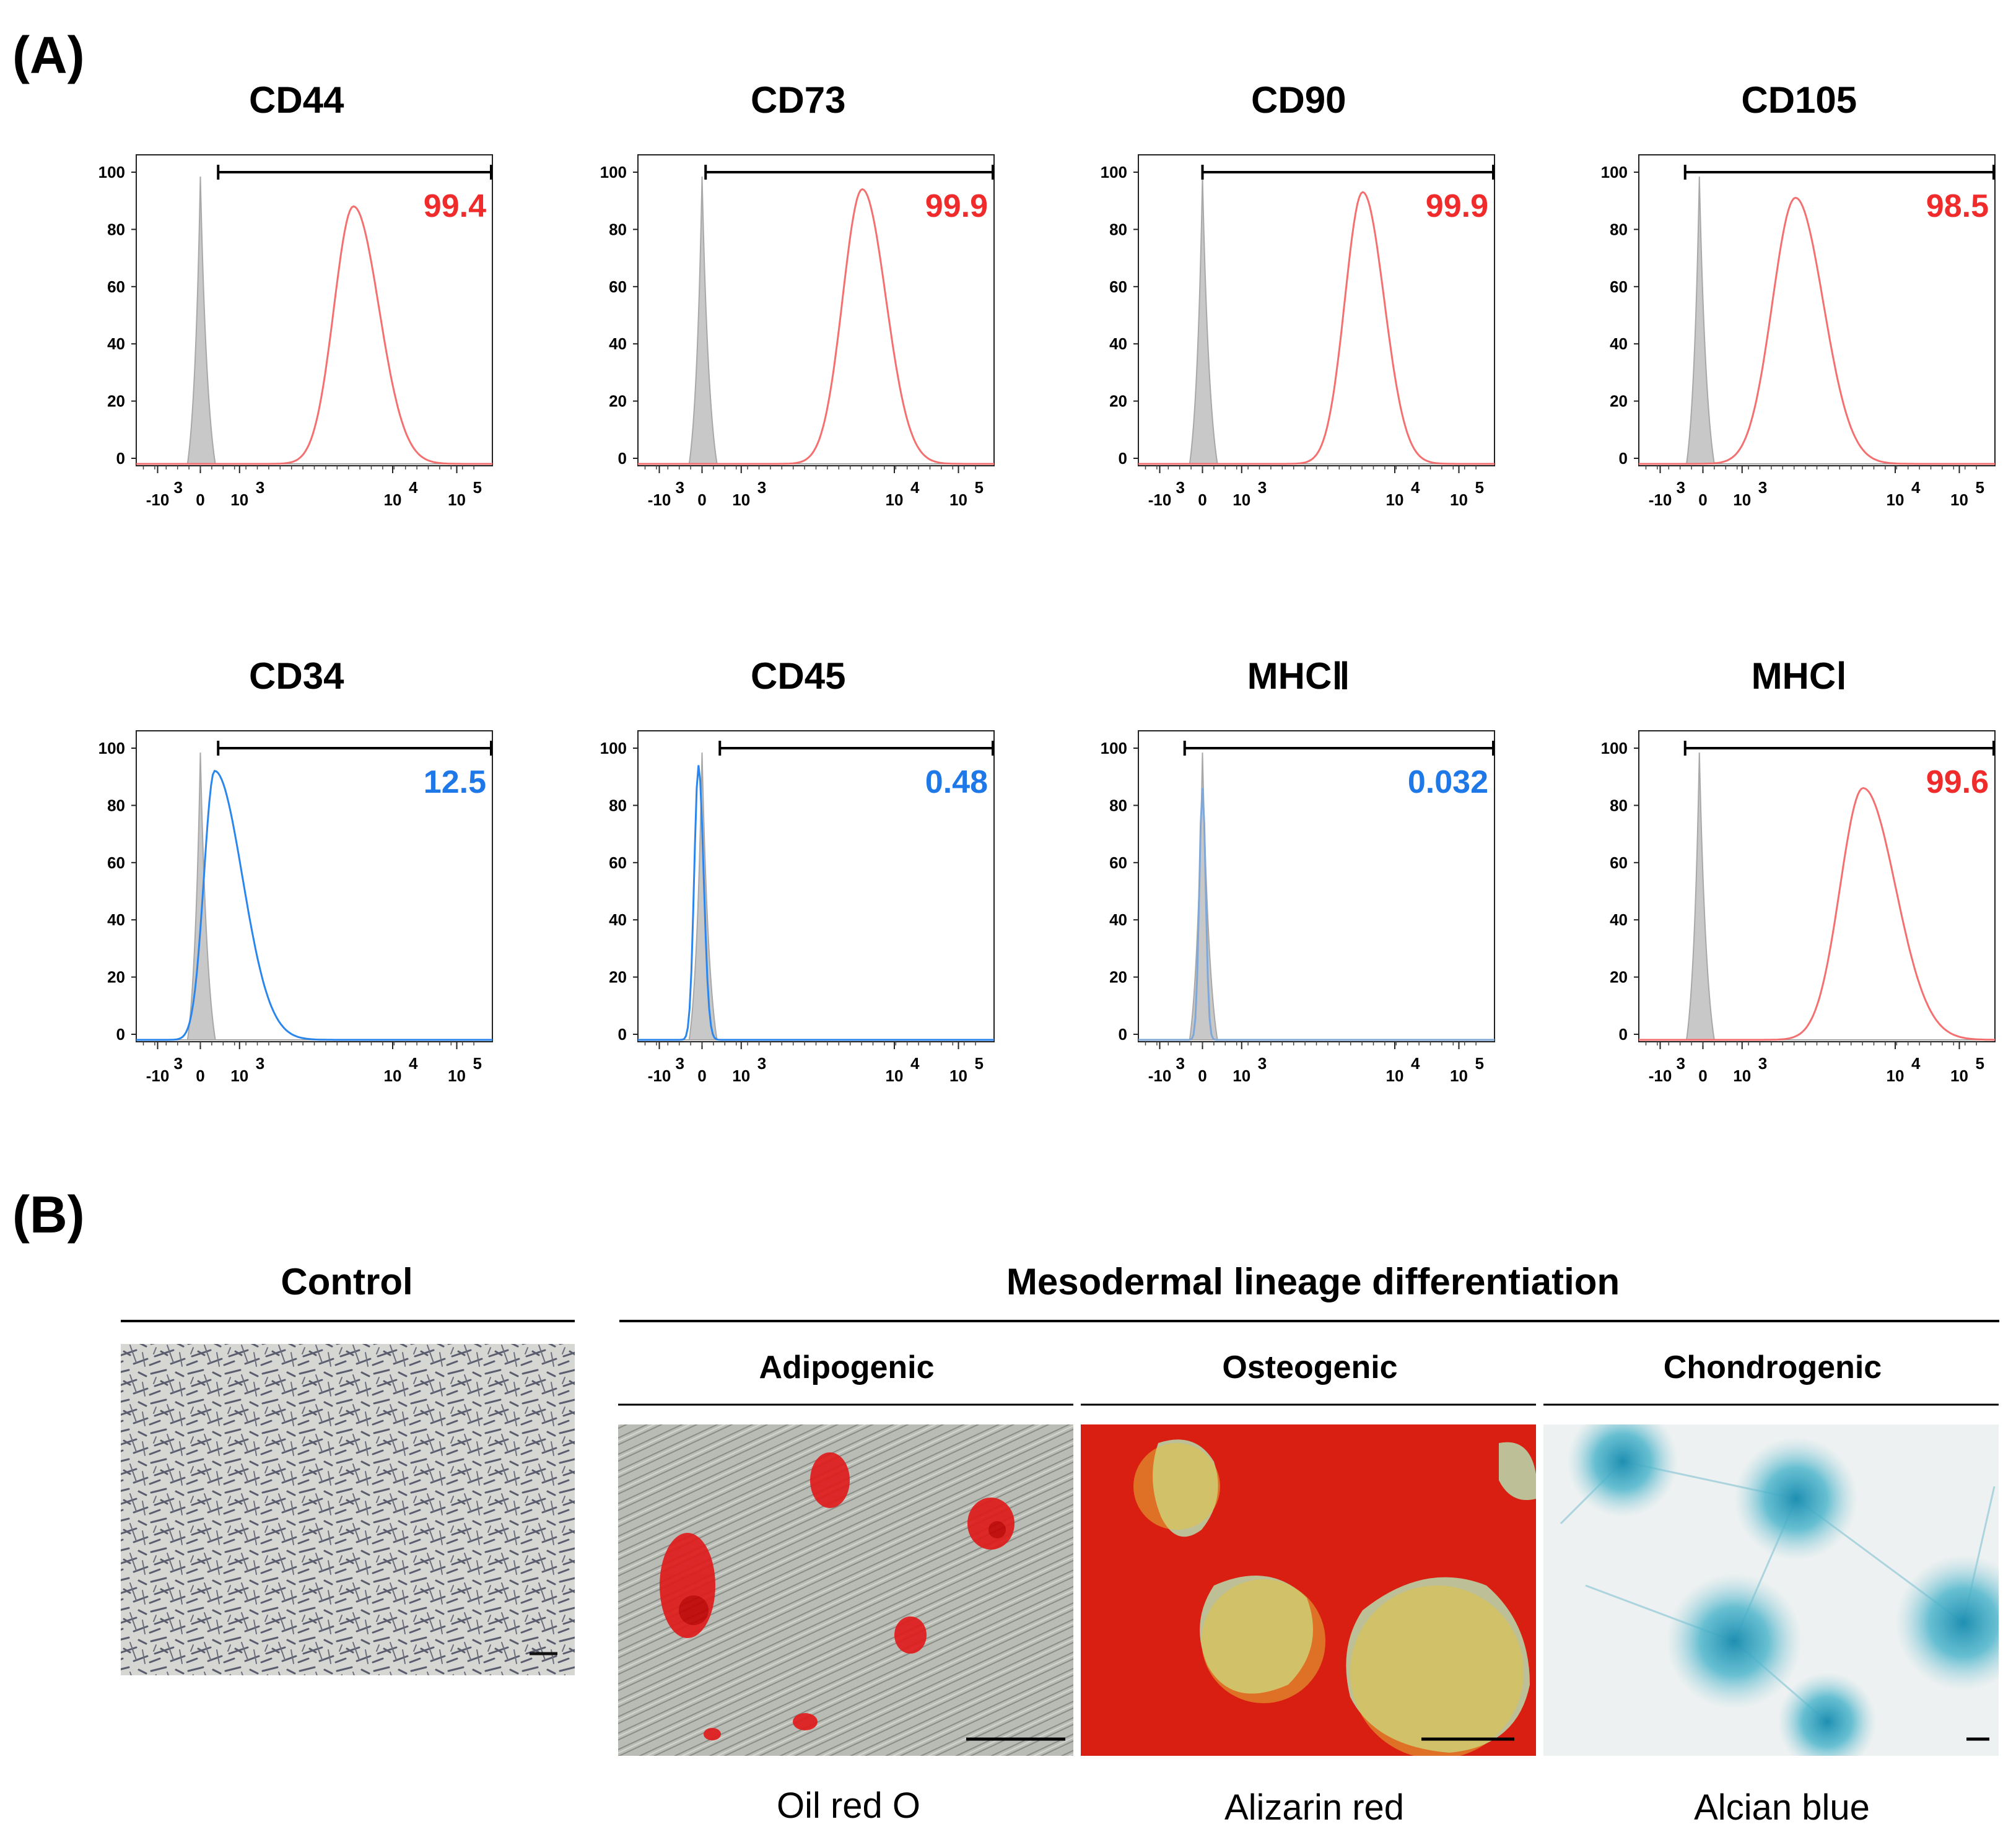  Describe the element at coordinates (1298, 100) in the screenshot. I see `histogram-title: CD90` at that location.